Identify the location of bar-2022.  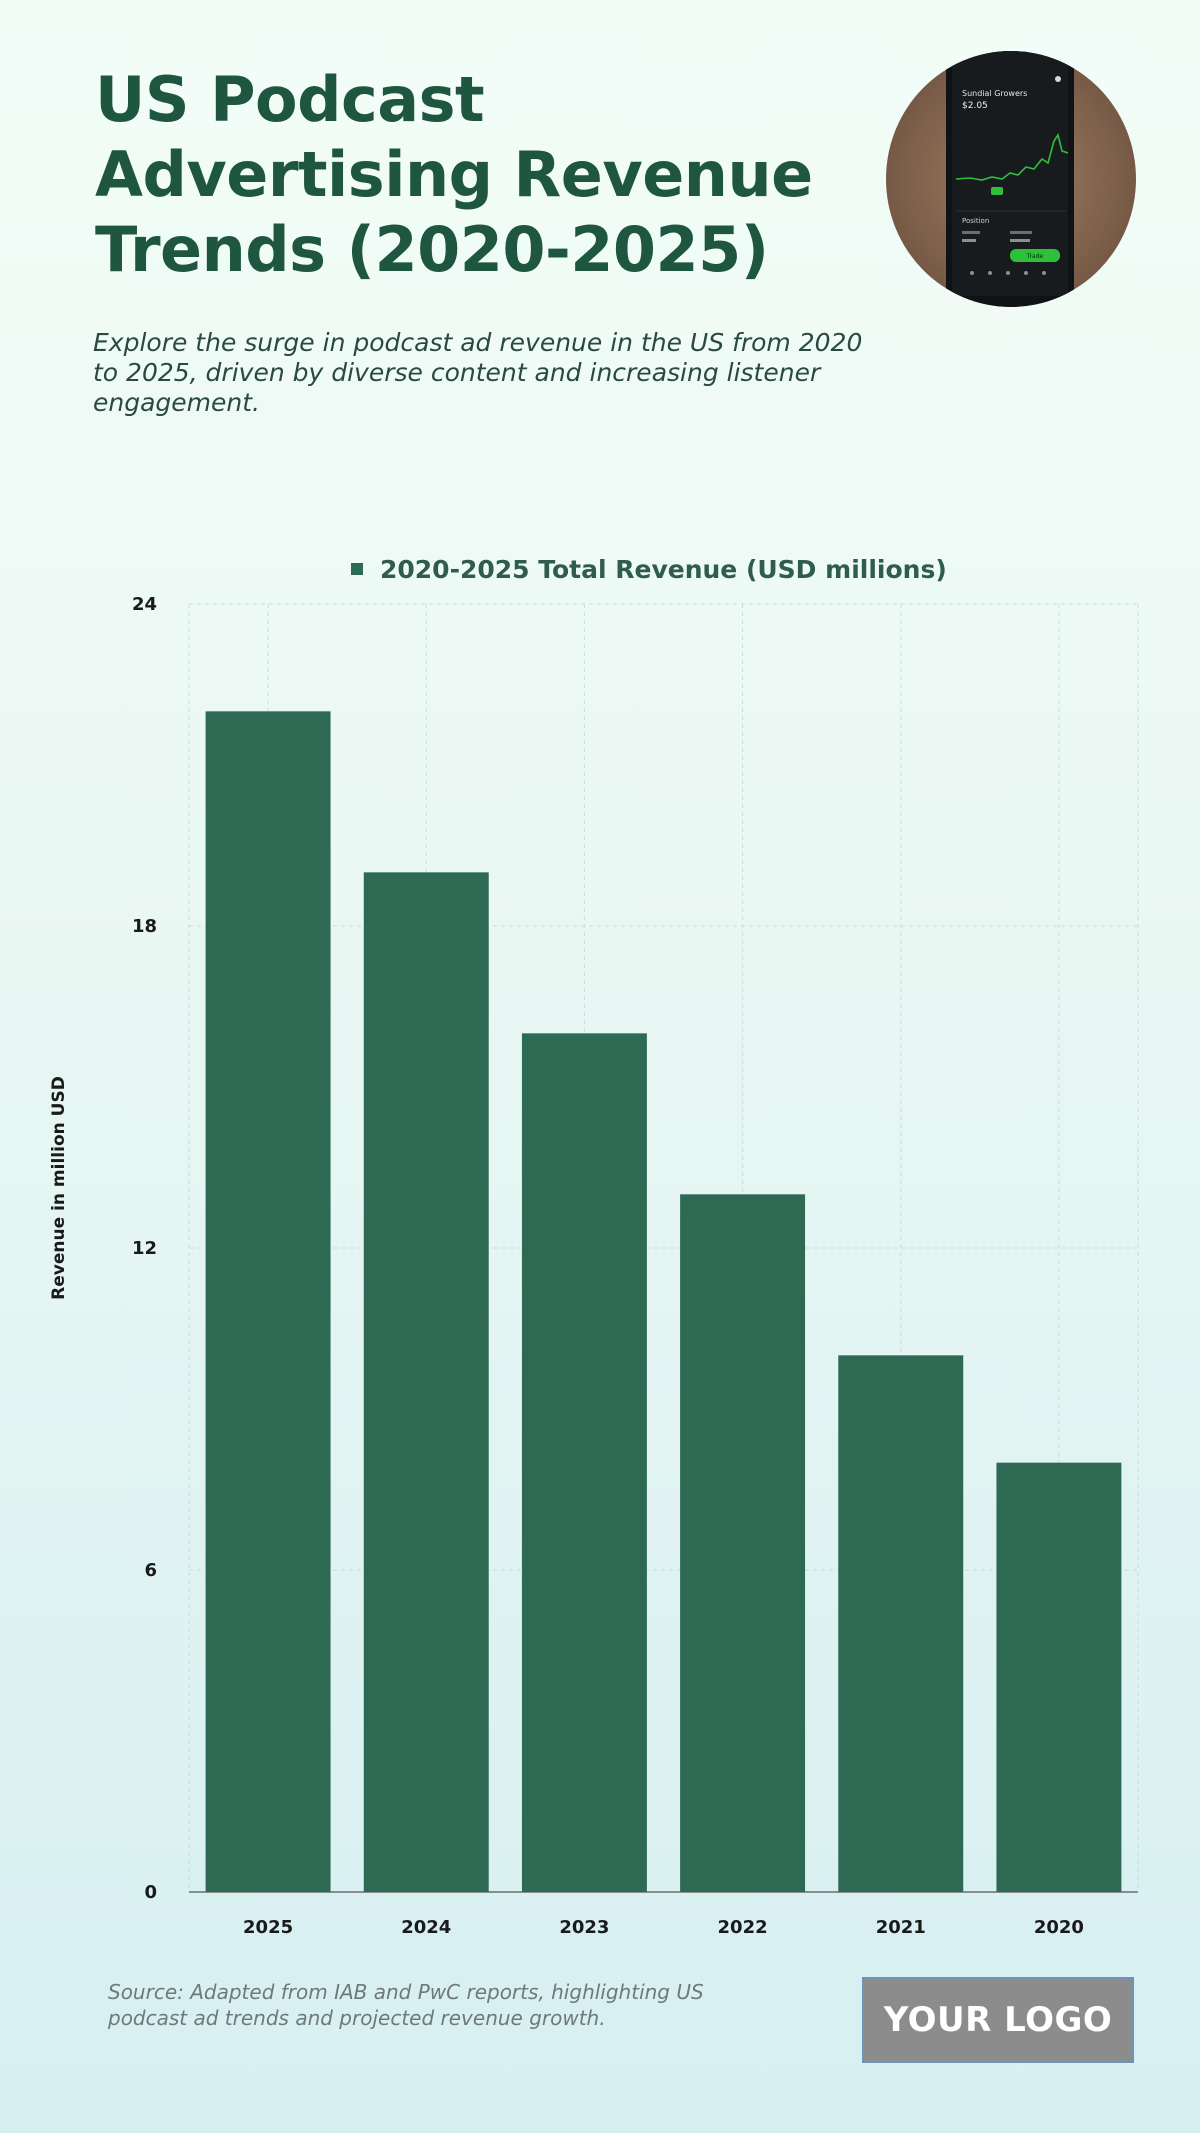
(743, 1543).